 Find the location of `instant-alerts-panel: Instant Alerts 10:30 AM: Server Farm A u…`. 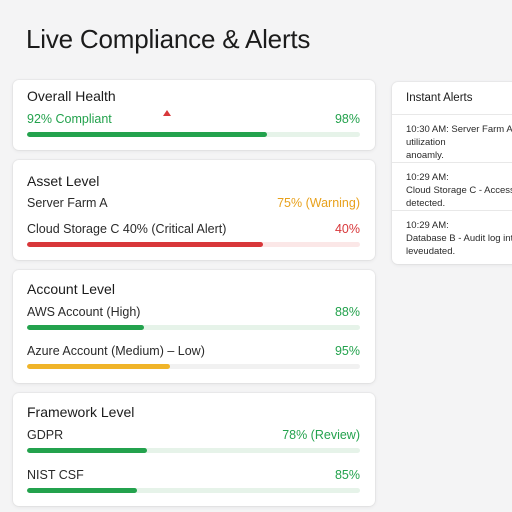

instant-alerts-panel: Instant Alerts 10:30 AM: Server Farm A u… is located at coordinates (452, 173).